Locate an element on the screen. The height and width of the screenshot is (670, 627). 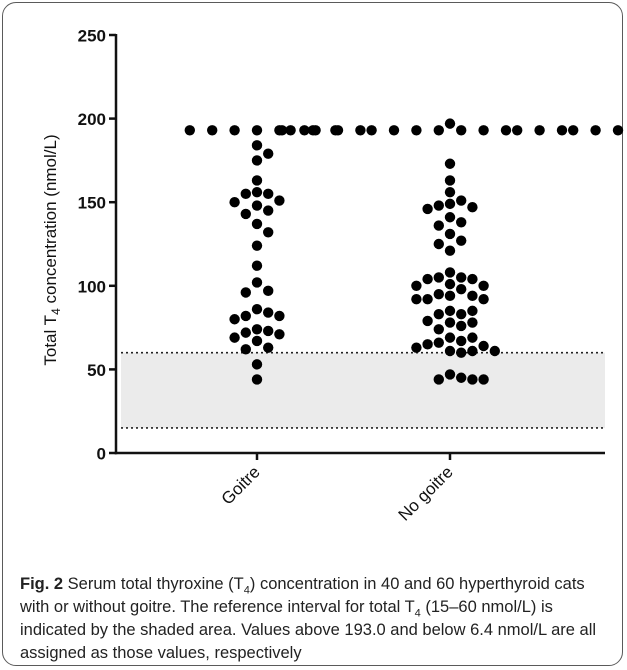
x-tick-label: Goitre is located at coordinates (241, 485).